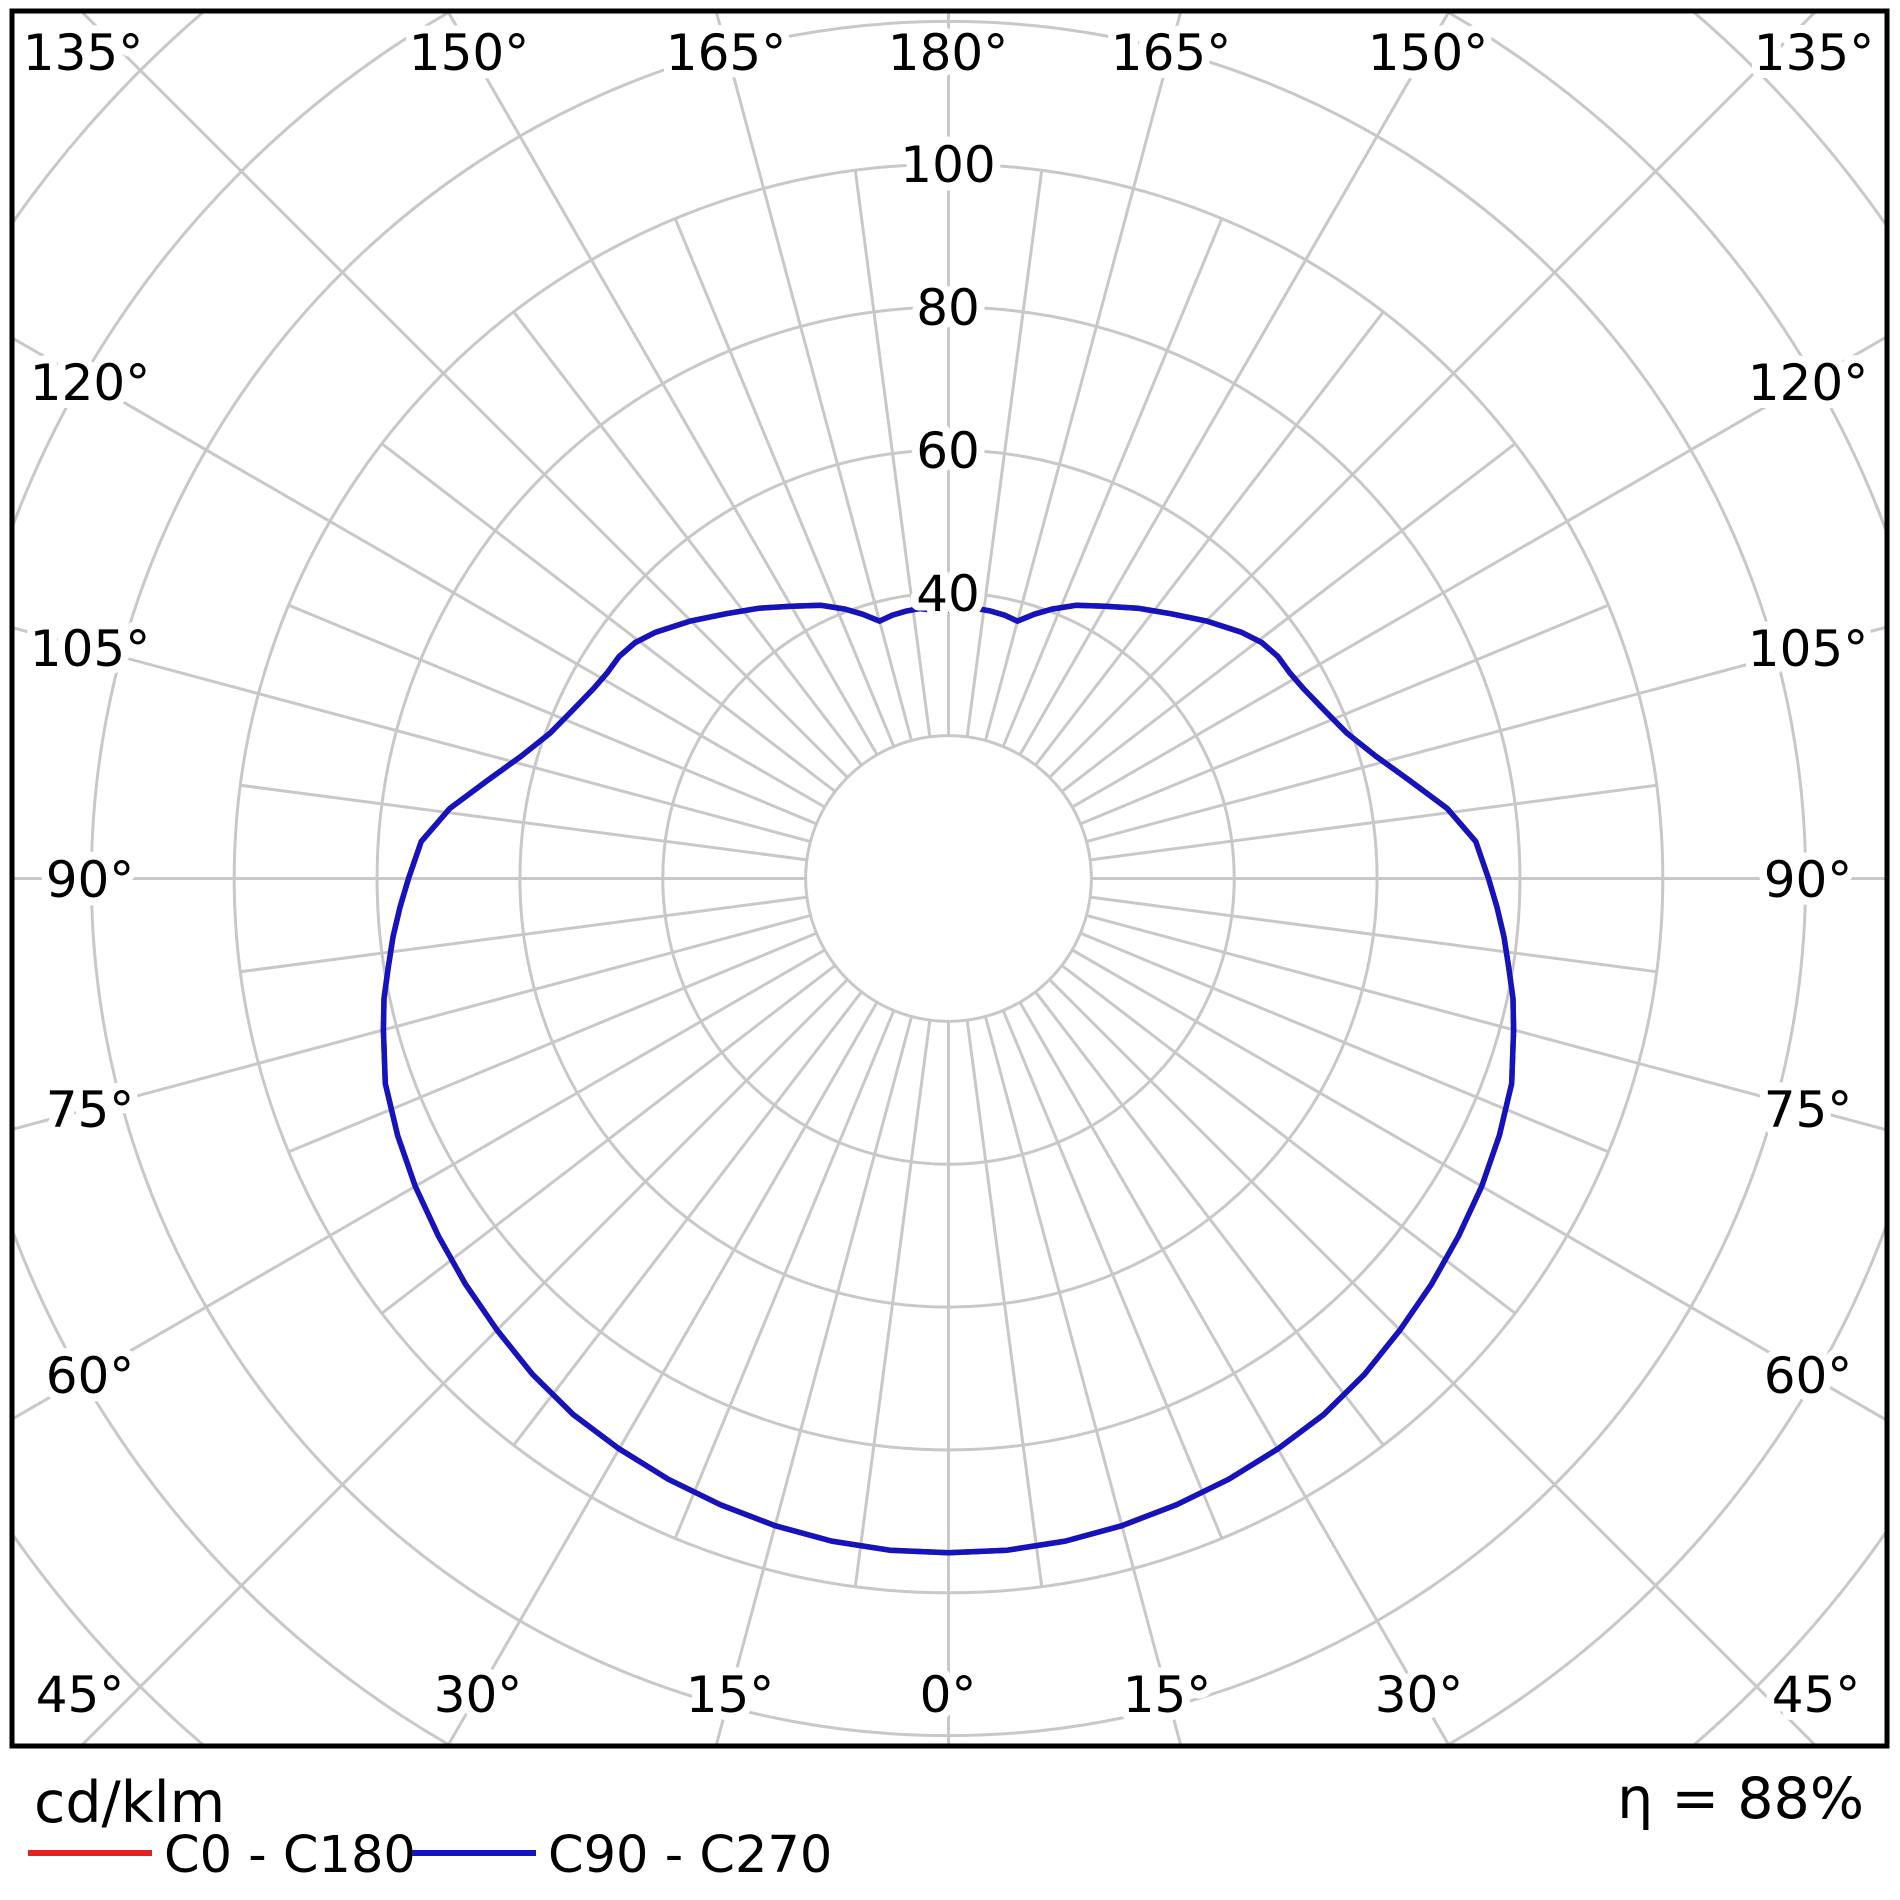  I want to click on units-label: cd/klm, so click(130, 1803).